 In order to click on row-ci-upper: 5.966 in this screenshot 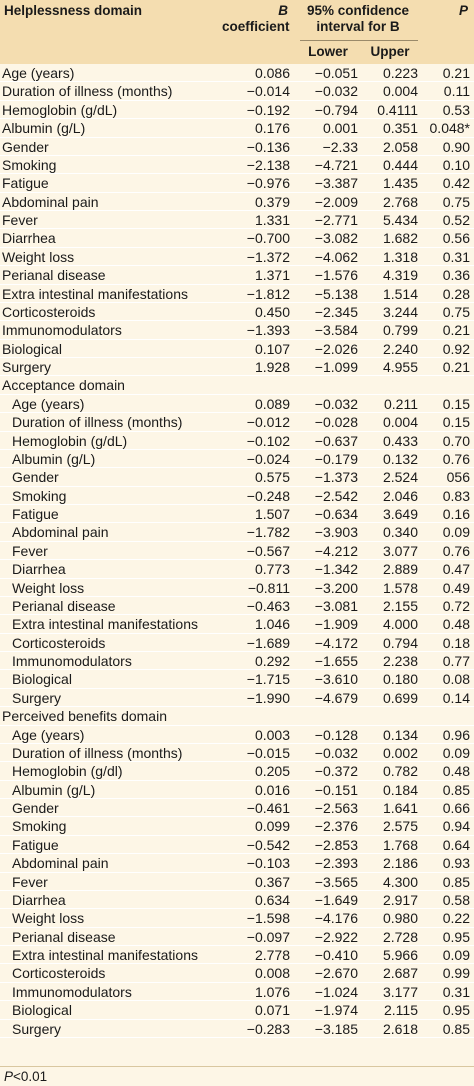, I will do `click(400, 955)`.